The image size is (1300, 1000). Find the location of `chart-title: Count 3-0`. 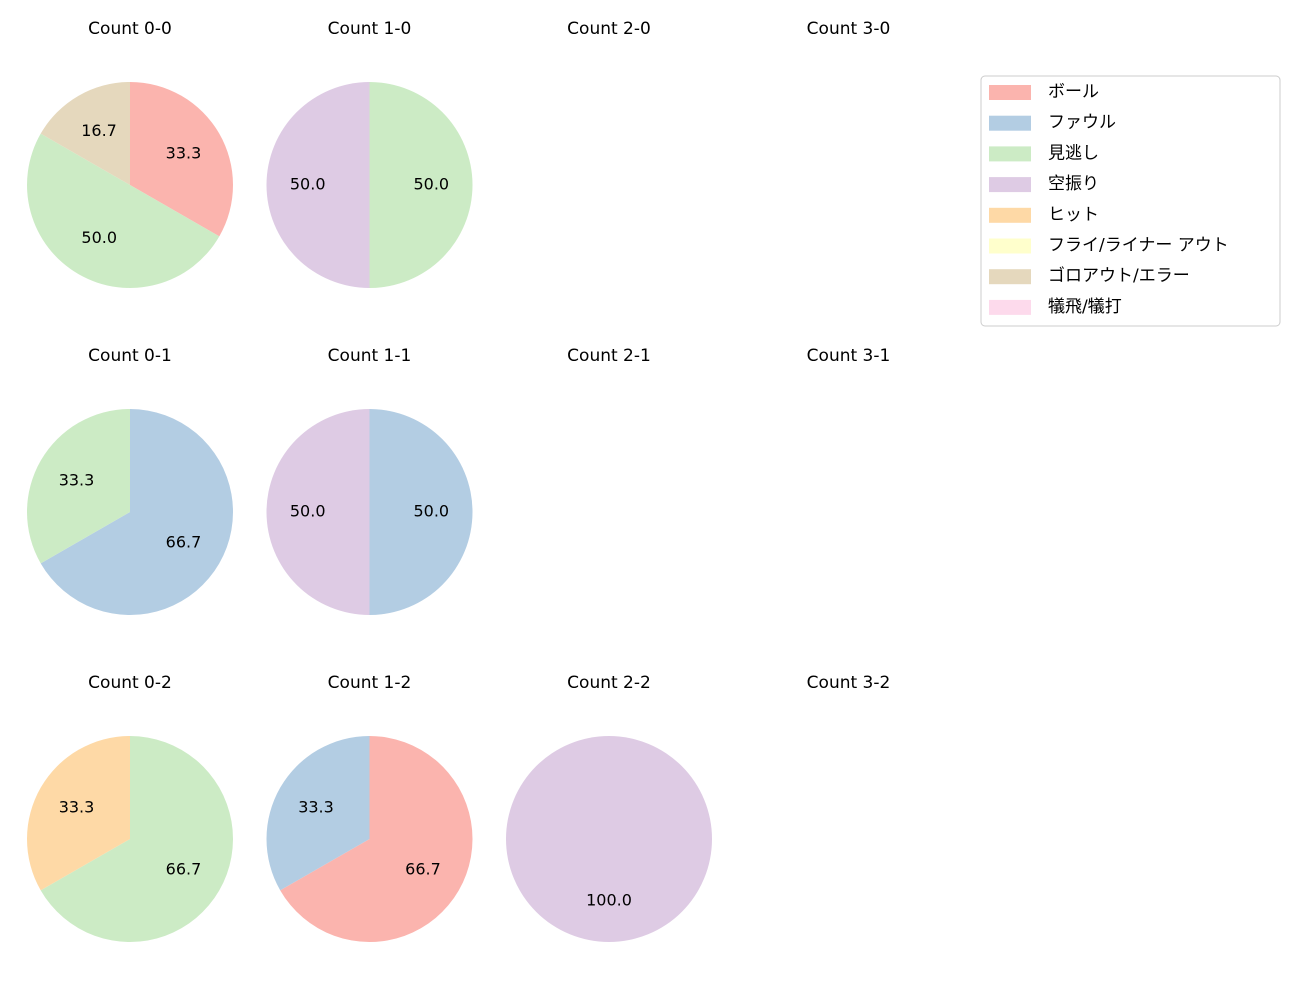

chart-title: Count 3-0 is located at coordinates (849, 29).